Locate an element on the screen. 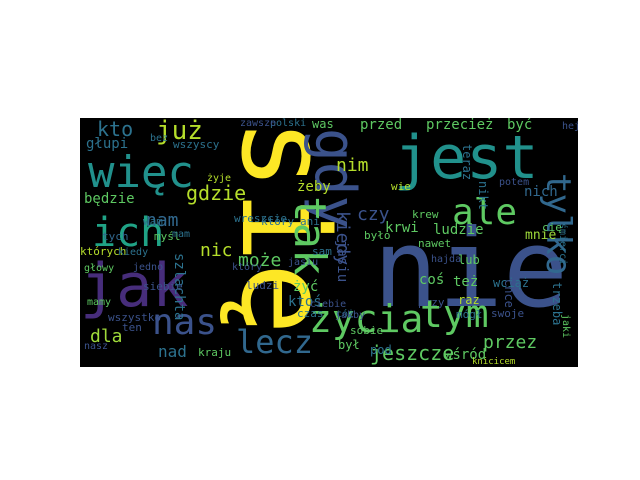 The image size is (640, 480). cloud-word: wśród is located at coordinates (465, 355).